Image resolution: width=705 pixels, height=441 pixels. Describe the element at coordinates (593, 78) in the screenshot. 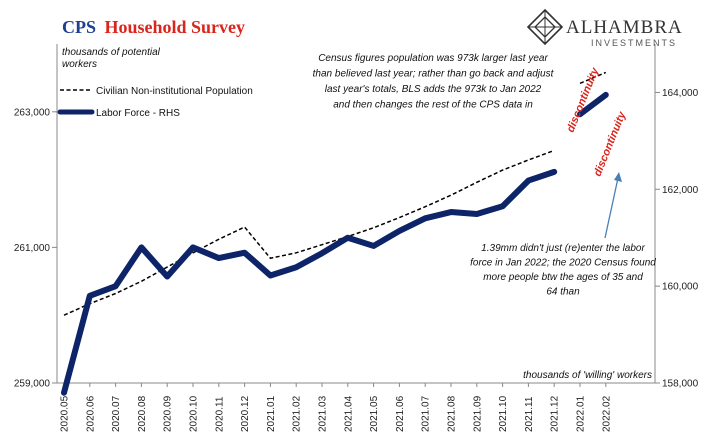

I see `population-line-segment-after` at that location.